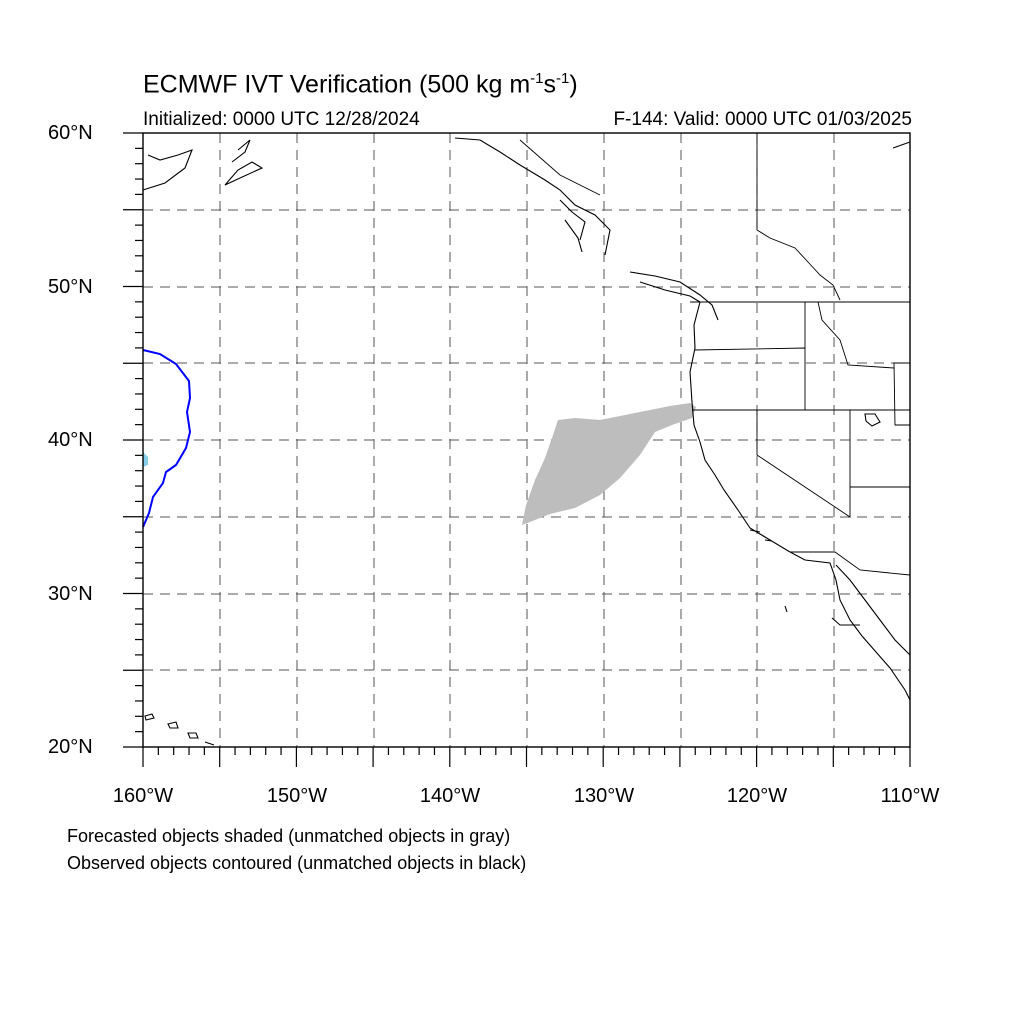  Describe the element at coordinates (450, 796) in the screenshot. I see `lon-label-140w: 140°W` at that location.